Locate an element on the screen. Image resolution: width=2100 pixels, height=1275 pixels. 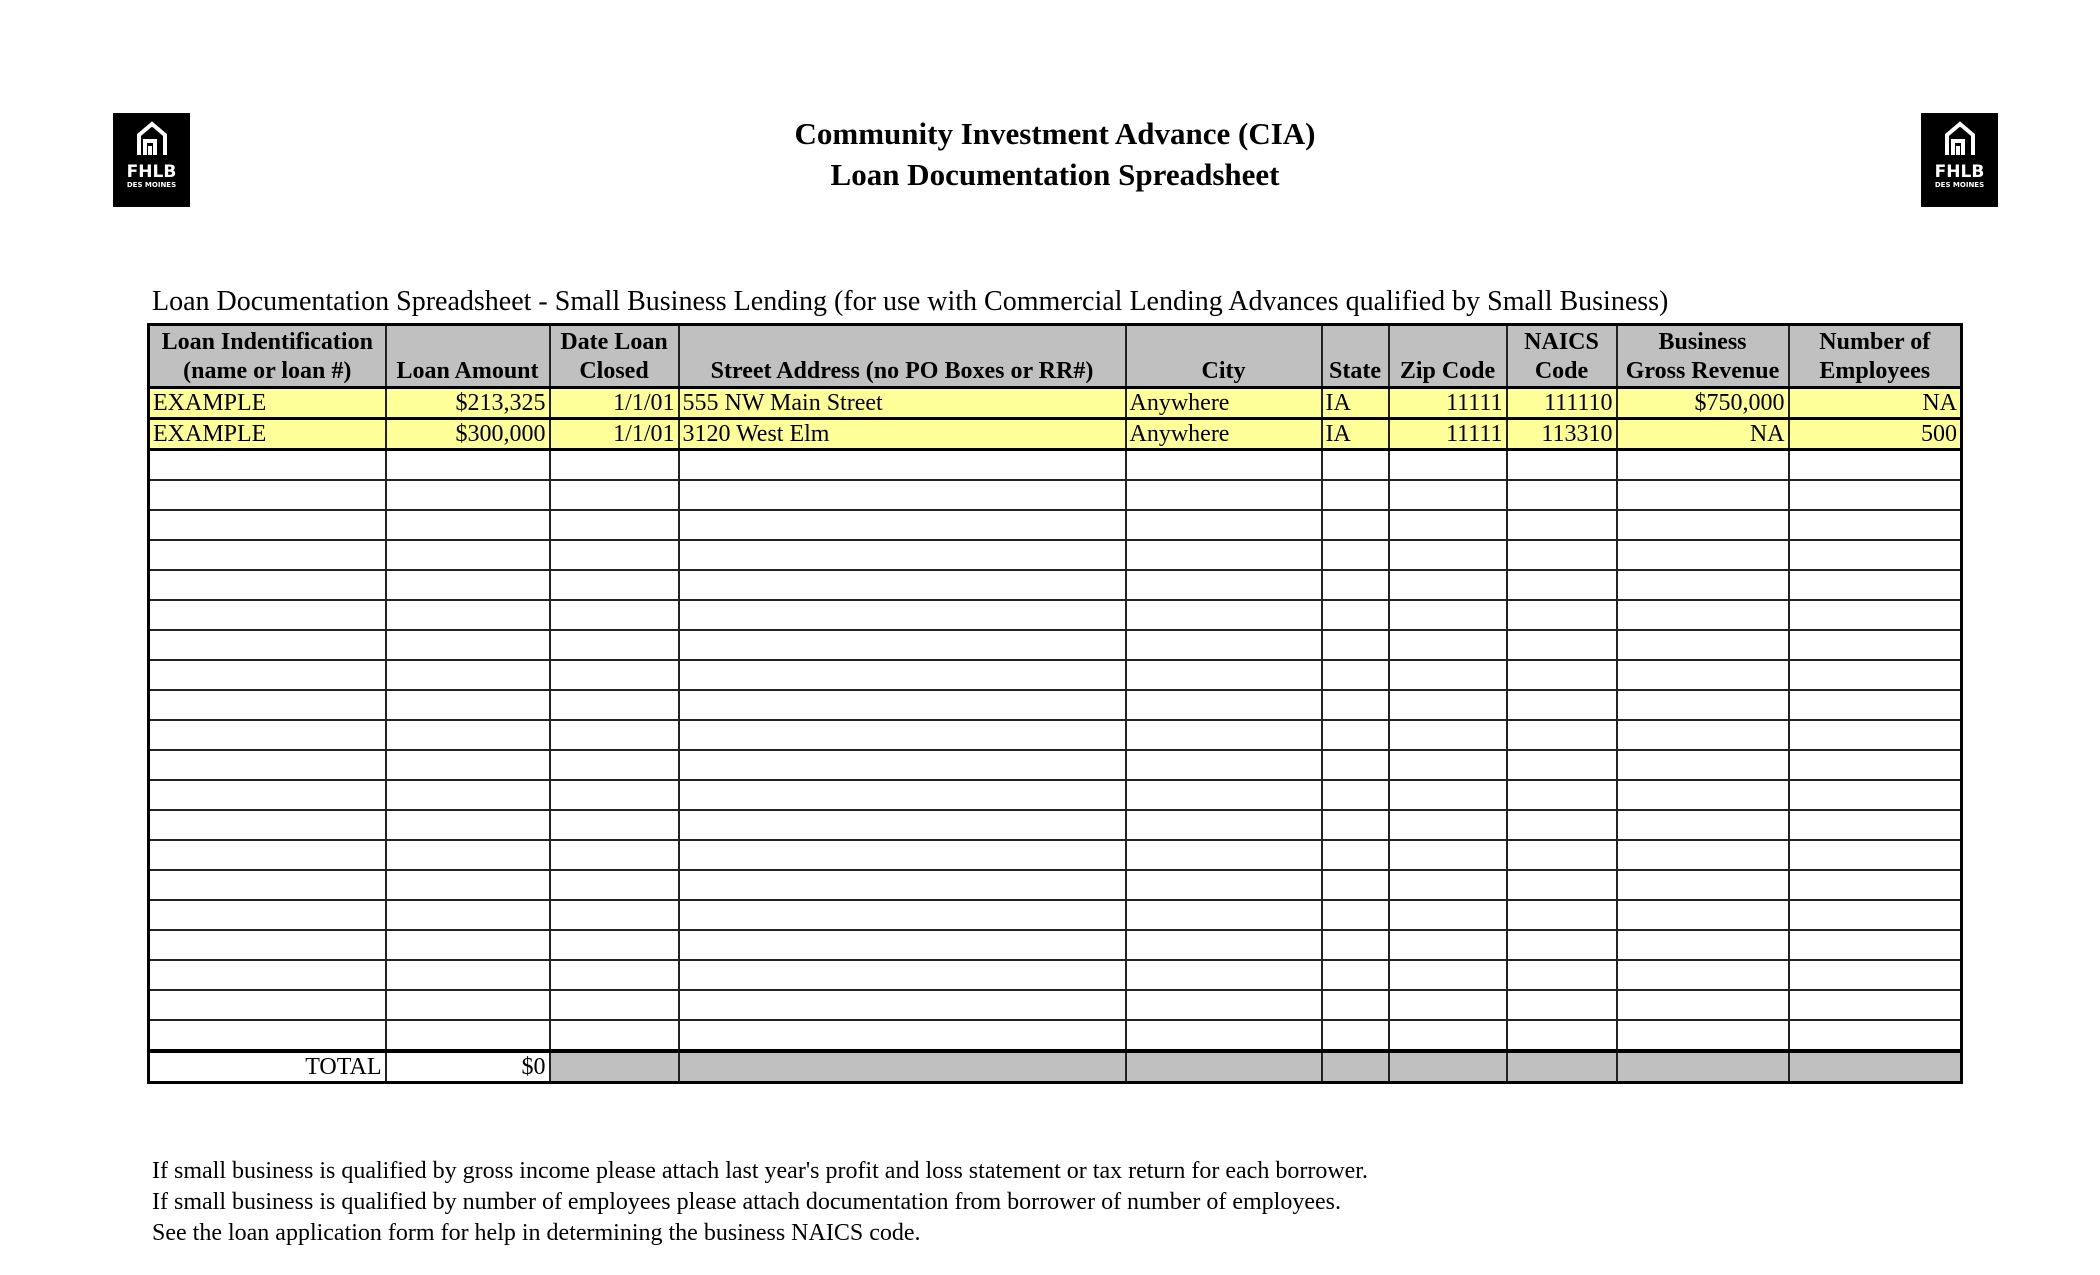
table-cell: Anywhere is located at coordinates (1223, 403).